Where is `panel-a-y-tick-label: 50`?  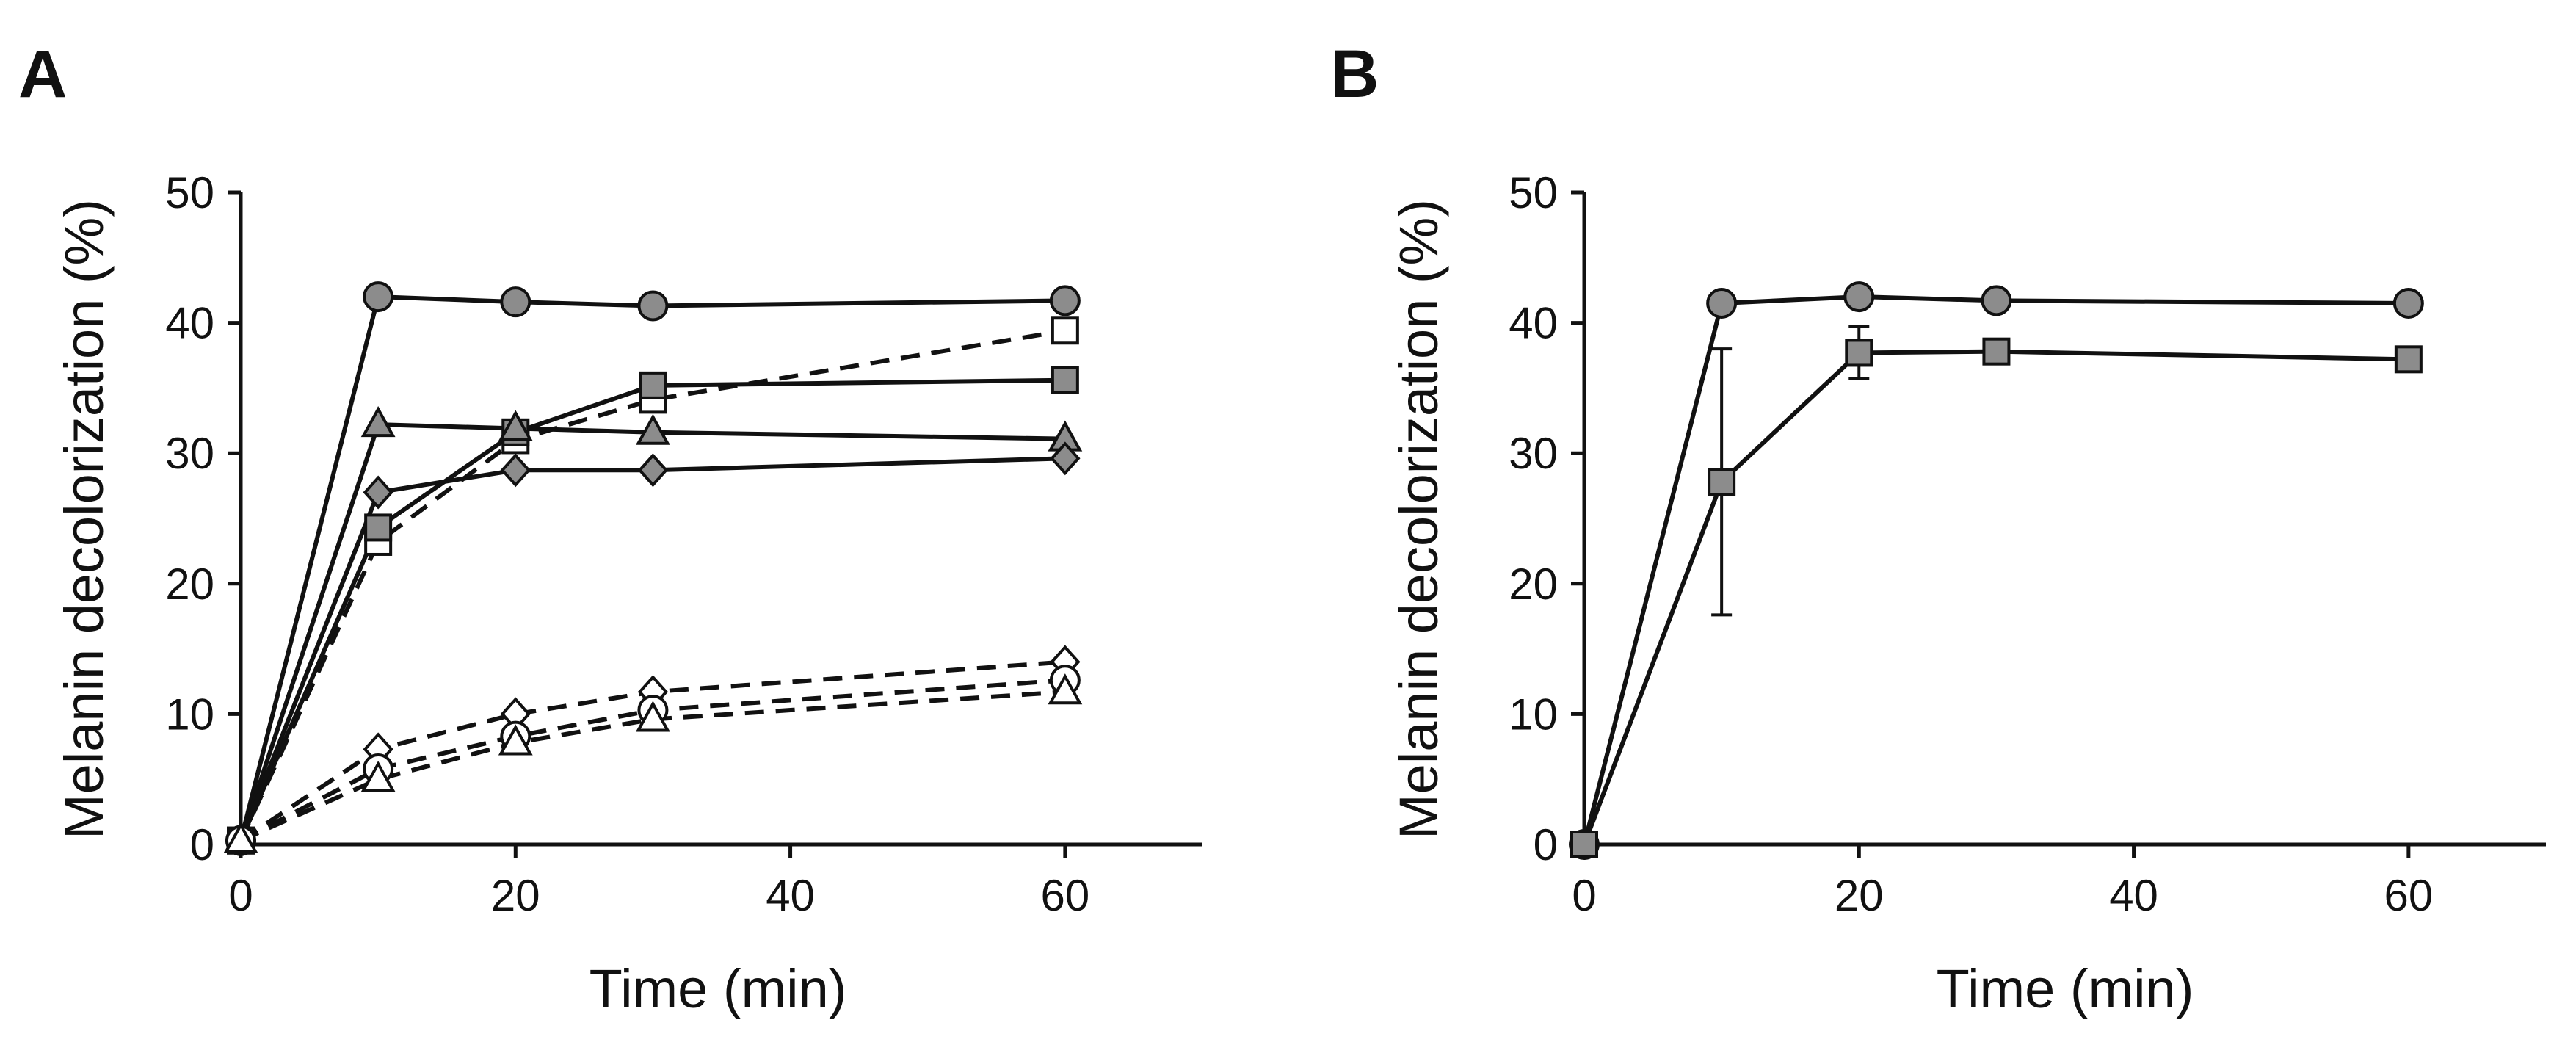 panel-a-y-tick-label: 50 is located at coordinates (190, 192).